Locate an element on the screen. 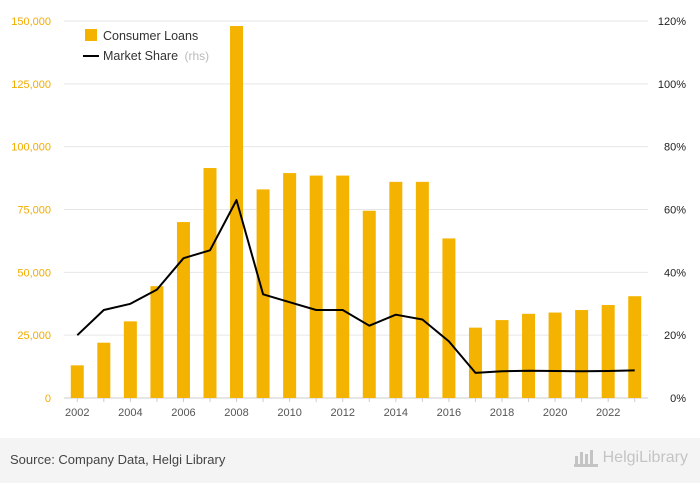 The height and width of the screenshot is (483, 700). x-tick-label: 2016 is located at coordinates (449, 413).